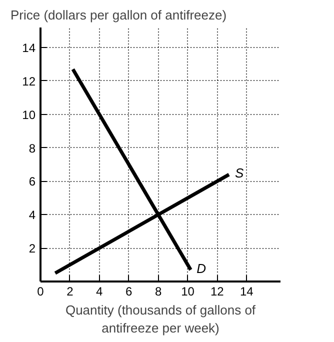  I want to click on x-tick-label: 8, so click(158, 291).